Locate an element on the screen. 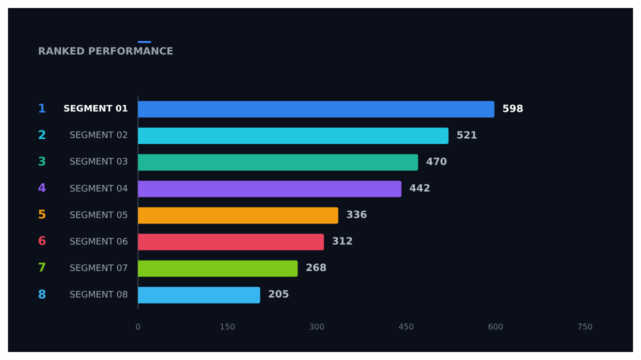  data-label: 598 is located at coordinates (513, 109).